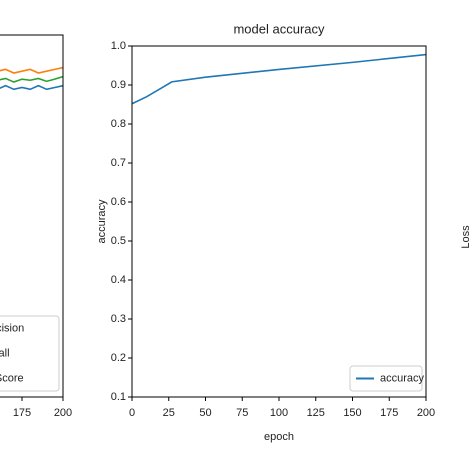  What do you see at coordinates (118, 163) in the screenshot?
I see `y-tick-label: 0.7` at bounding box center [118, 163].